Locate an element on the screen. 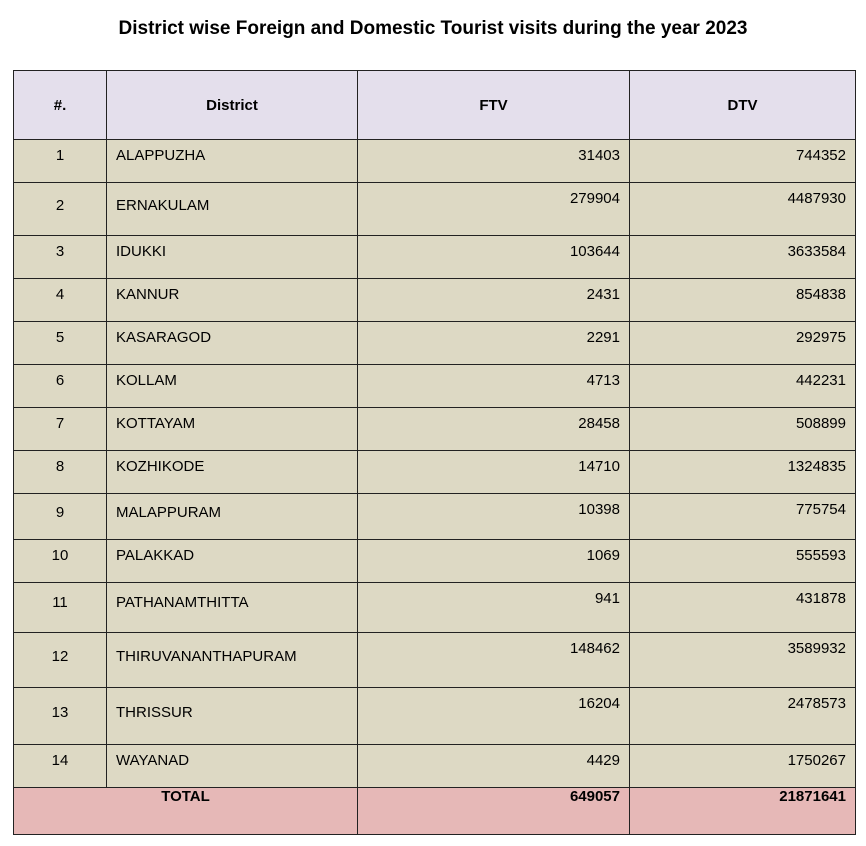 This screenshot has height=846, width=866. header-district: District is located at coordinates (232, 105).